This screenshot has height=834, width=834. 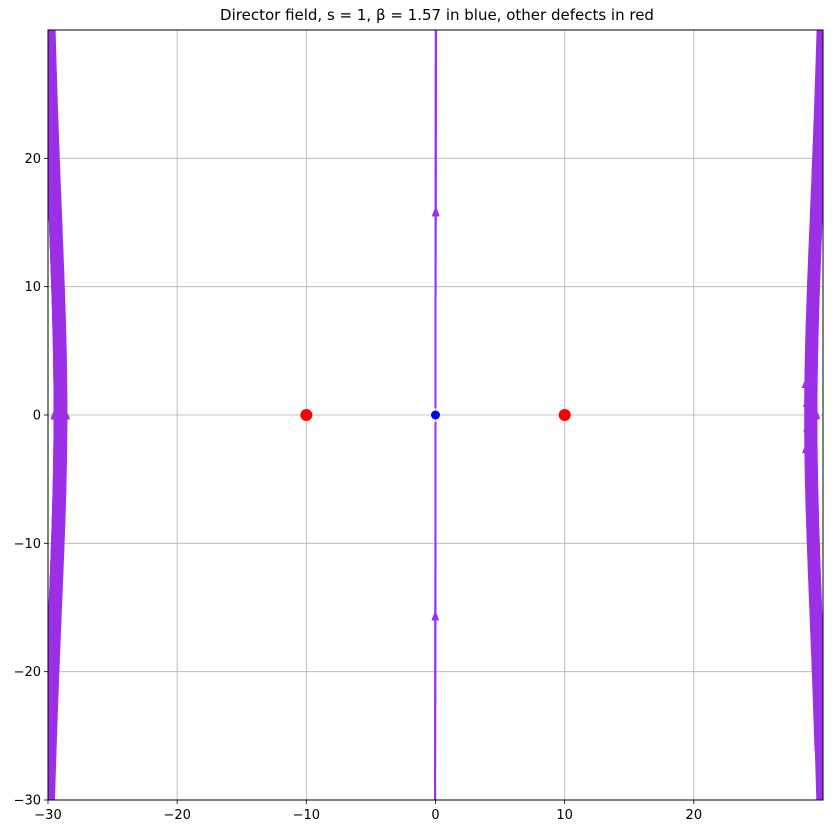 I want to click on defects, so click(x=435, y=415).